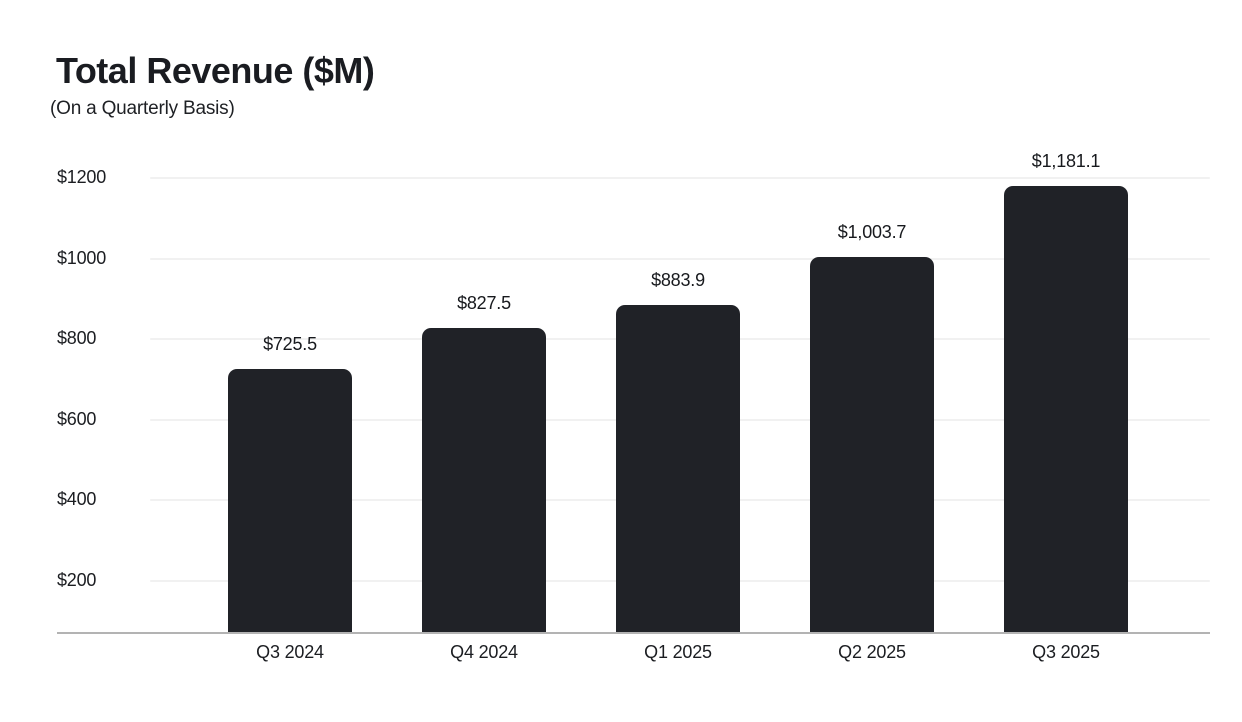 The width and height of the screenshot is (1242, 722). I want to click on bar-value-label-q3-2024: $725.5, so click(290, 344).